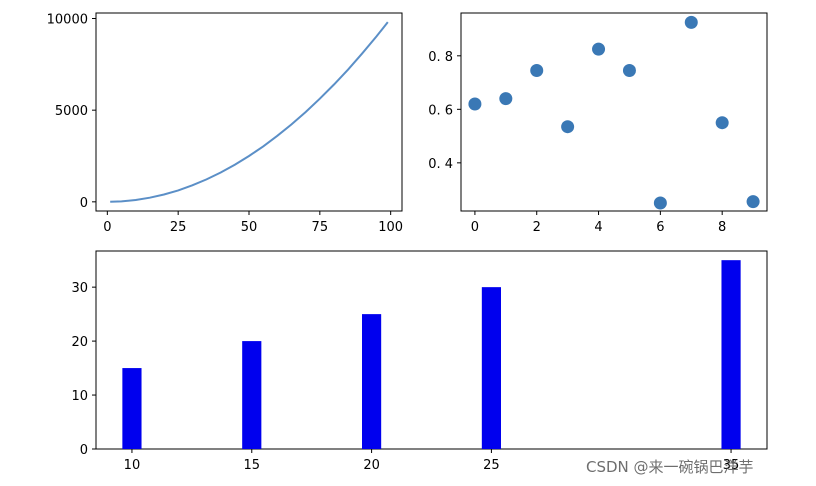 This screenshot has height=486, width=816. I want to click on y-tick-label: 10, so click(79, 396).